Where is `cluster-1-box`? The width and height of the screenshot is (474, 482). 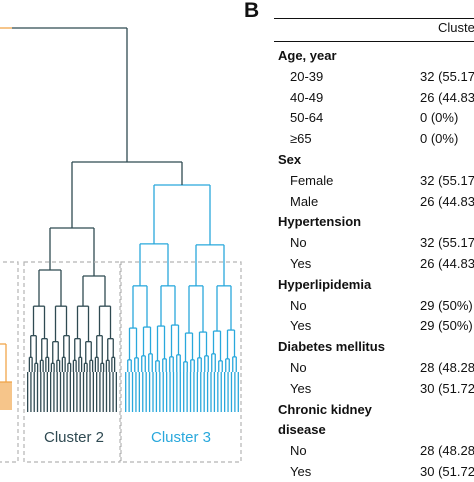 cluster-1-box is located at coordinates (9, 362).